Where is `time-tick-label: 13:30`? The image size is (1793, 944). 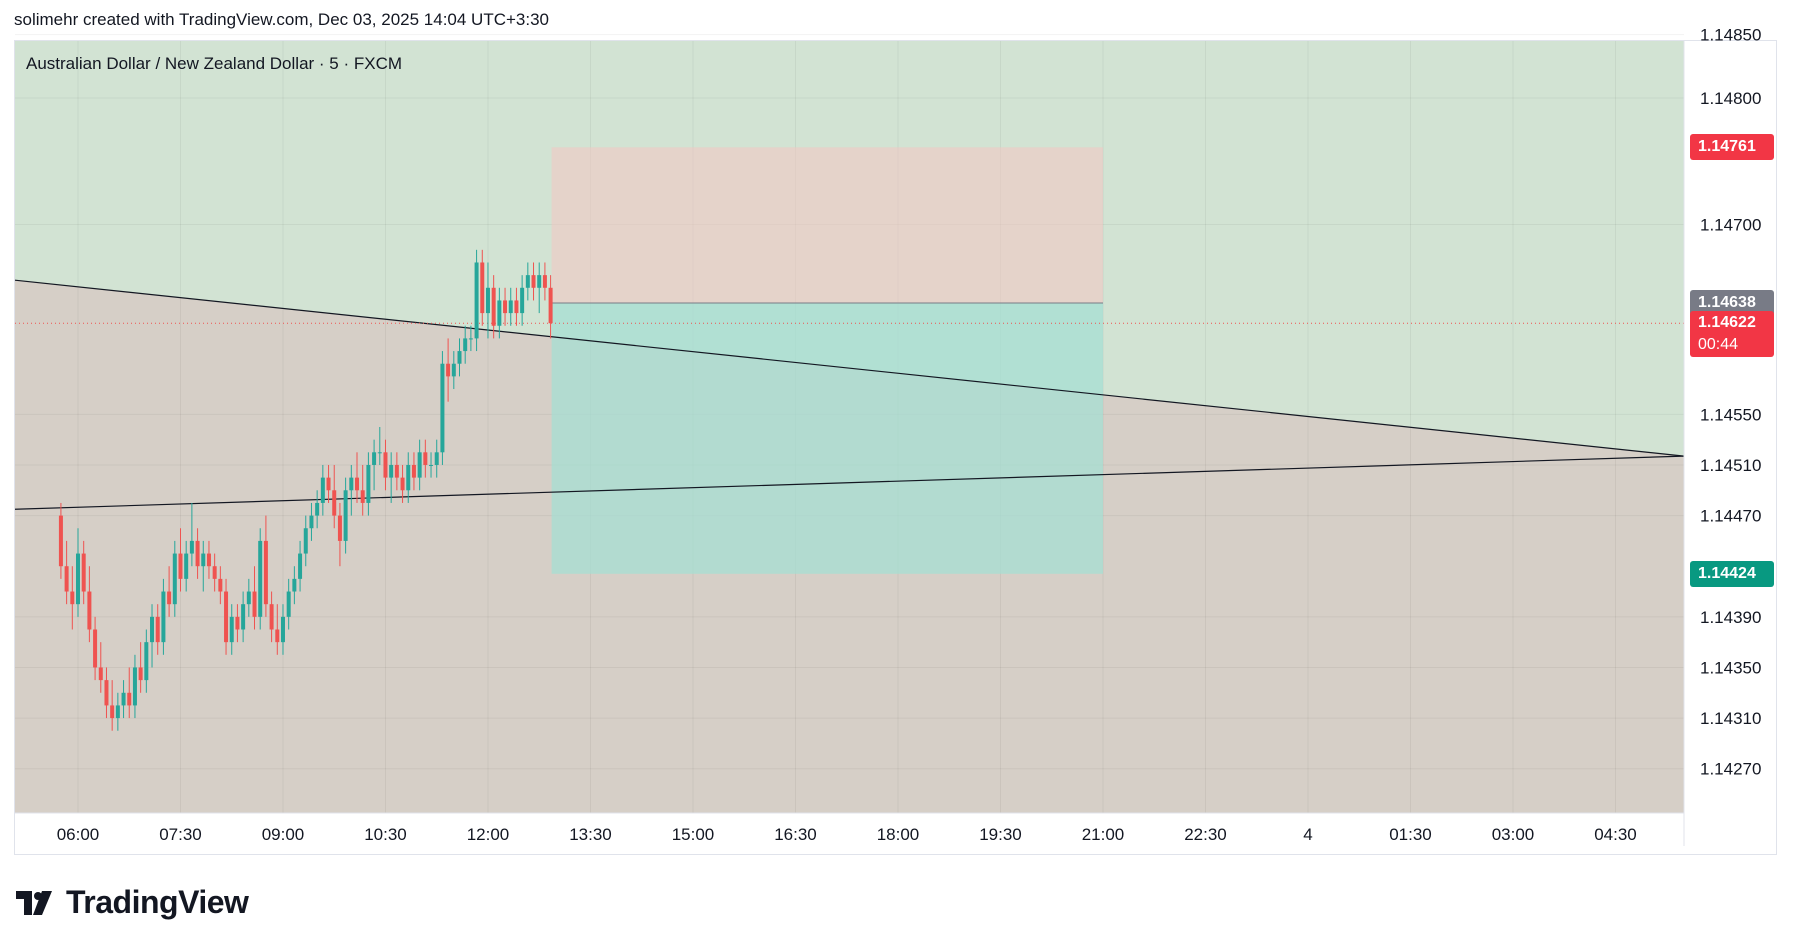
time-tick-label: 13:30 is located at coordinates (590, 834).